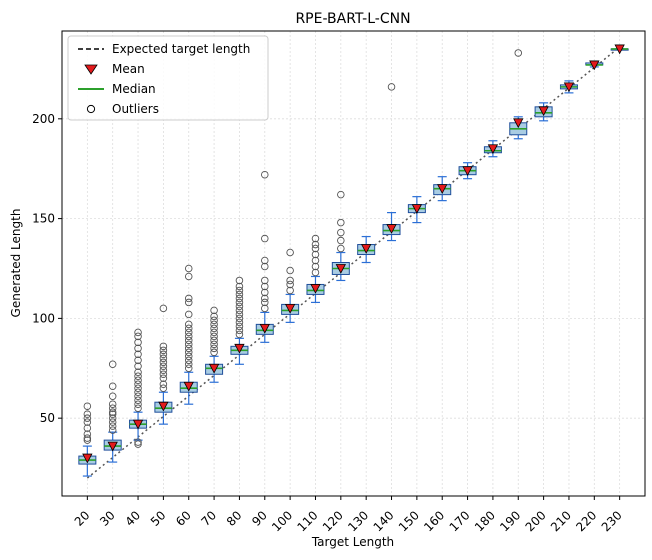 This screenshot has width=652, height=560. I want to click on x-tick-label: 160, so click(434, 521).